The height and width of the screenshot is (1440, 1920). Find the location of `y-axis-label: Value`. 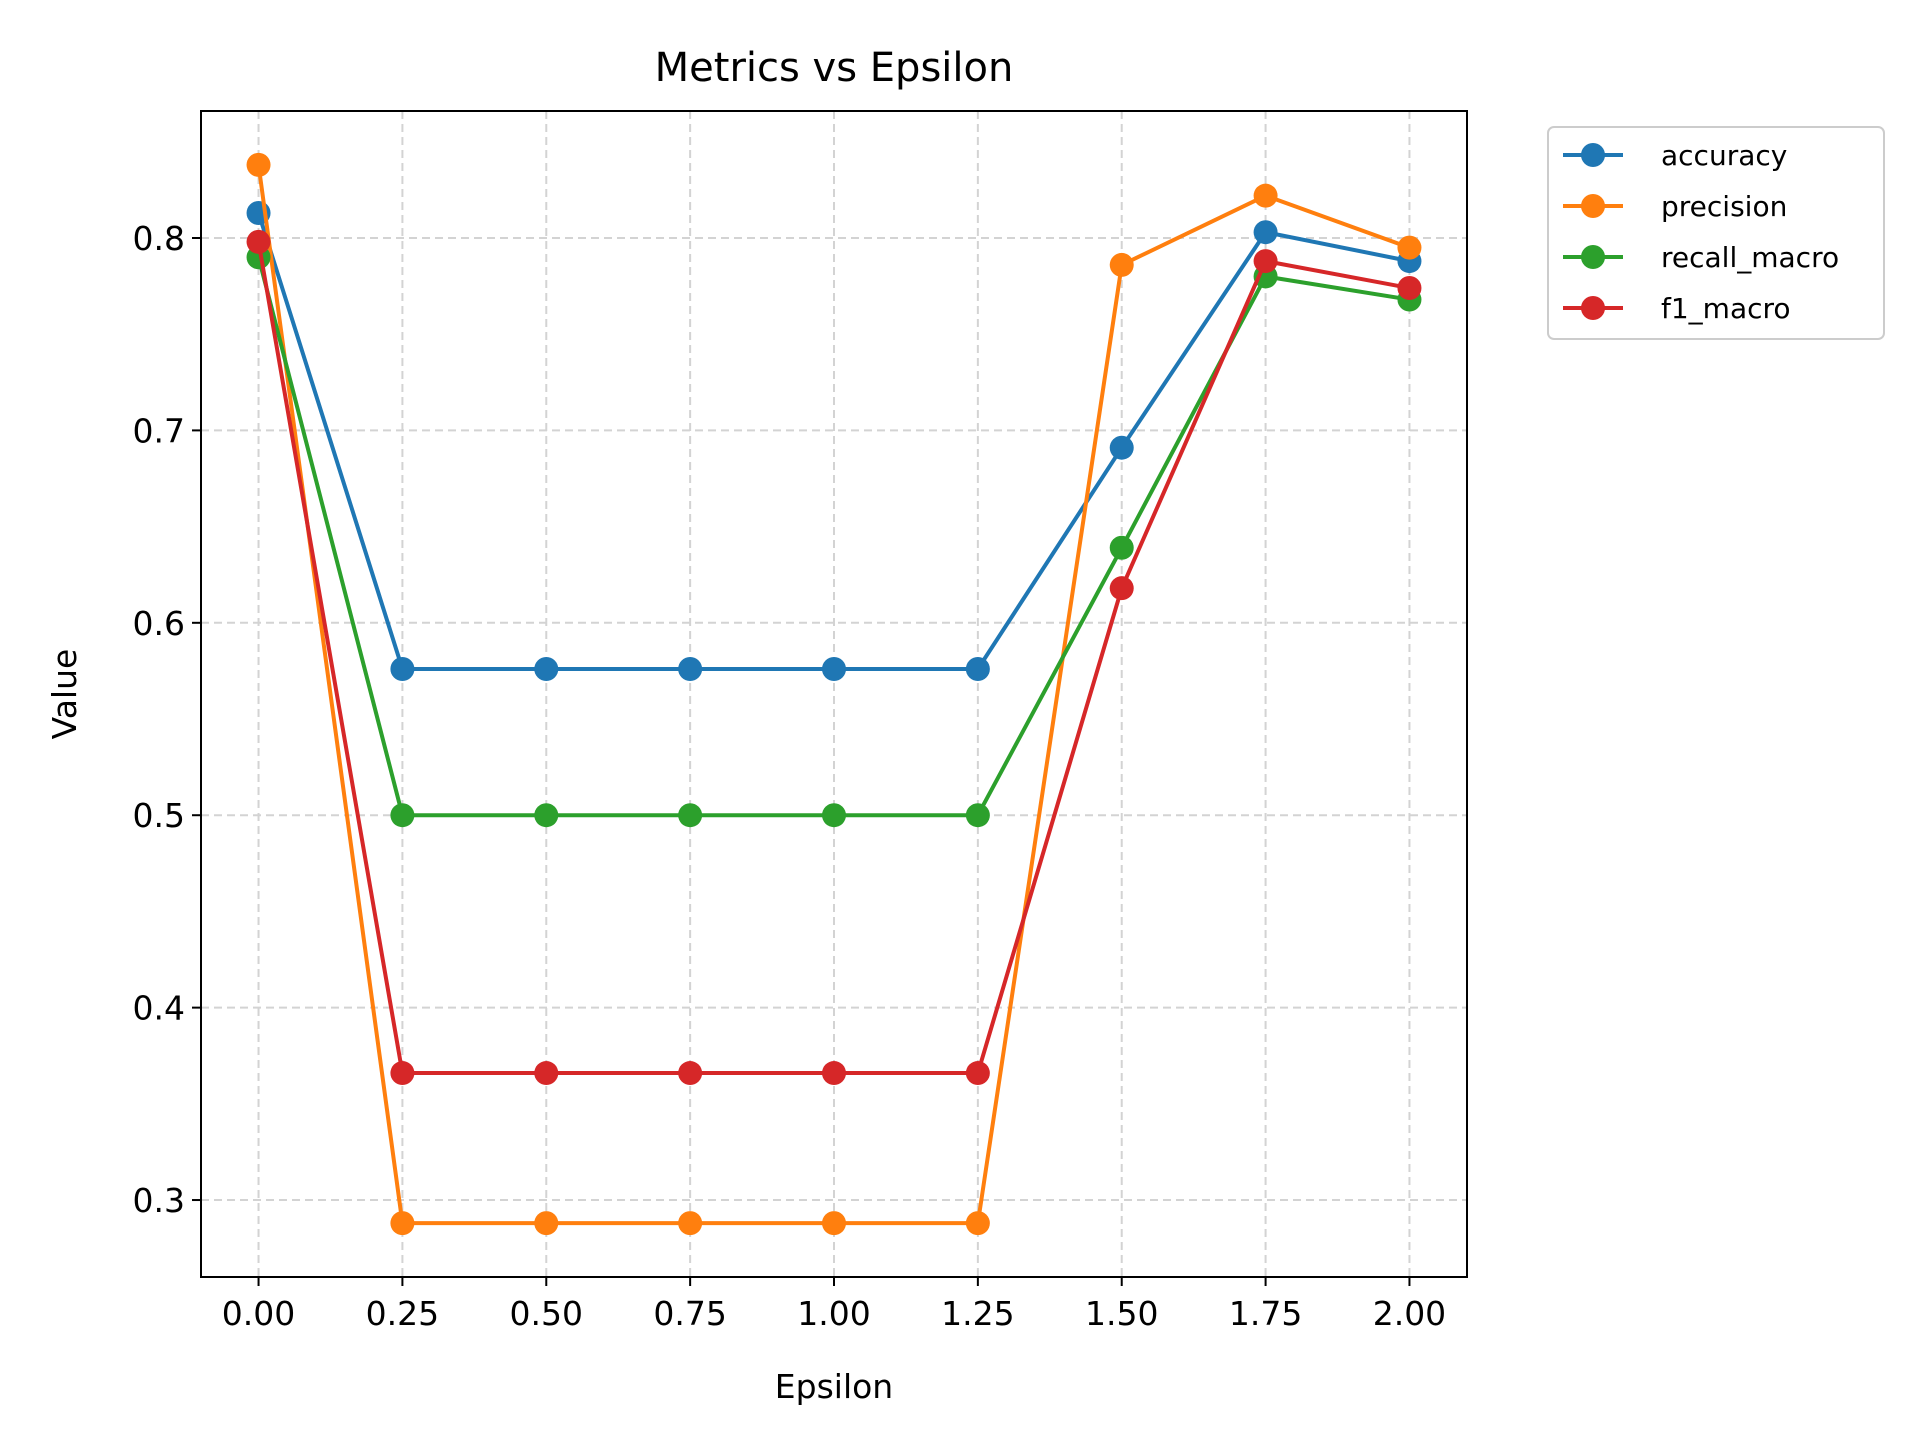

y-axis-label: Value is located at coordinates (64, 694).